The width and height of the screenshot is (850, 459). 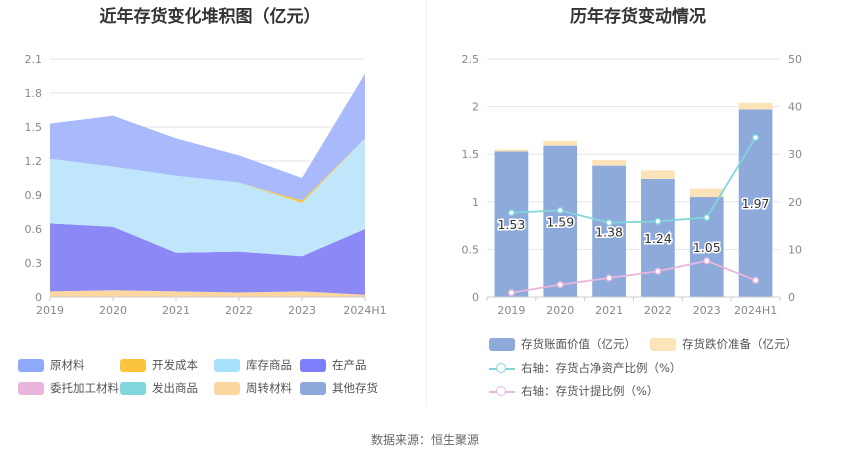 I want to click on legend-label: 库存商品, so click(x=269, y=365).